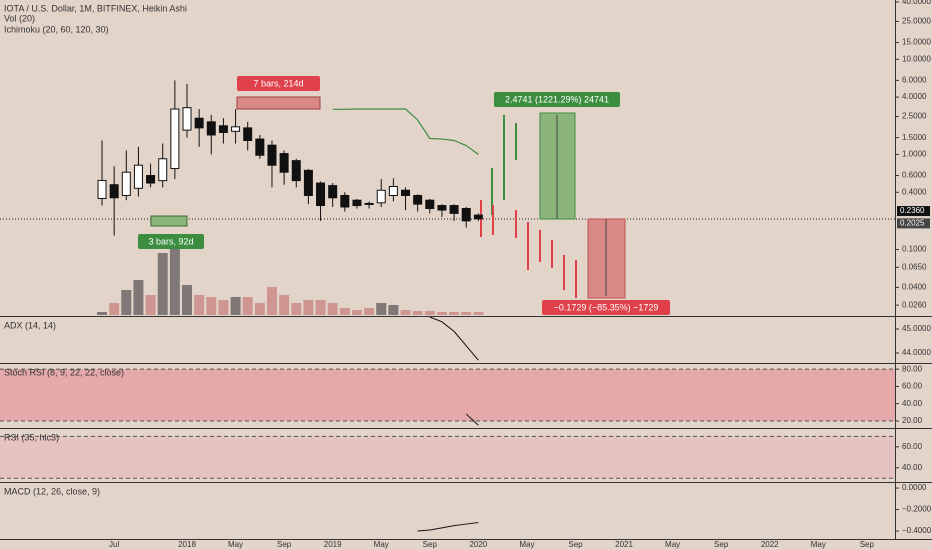  I want to click on y-tick-label: 44.0000, so click(916, 352).